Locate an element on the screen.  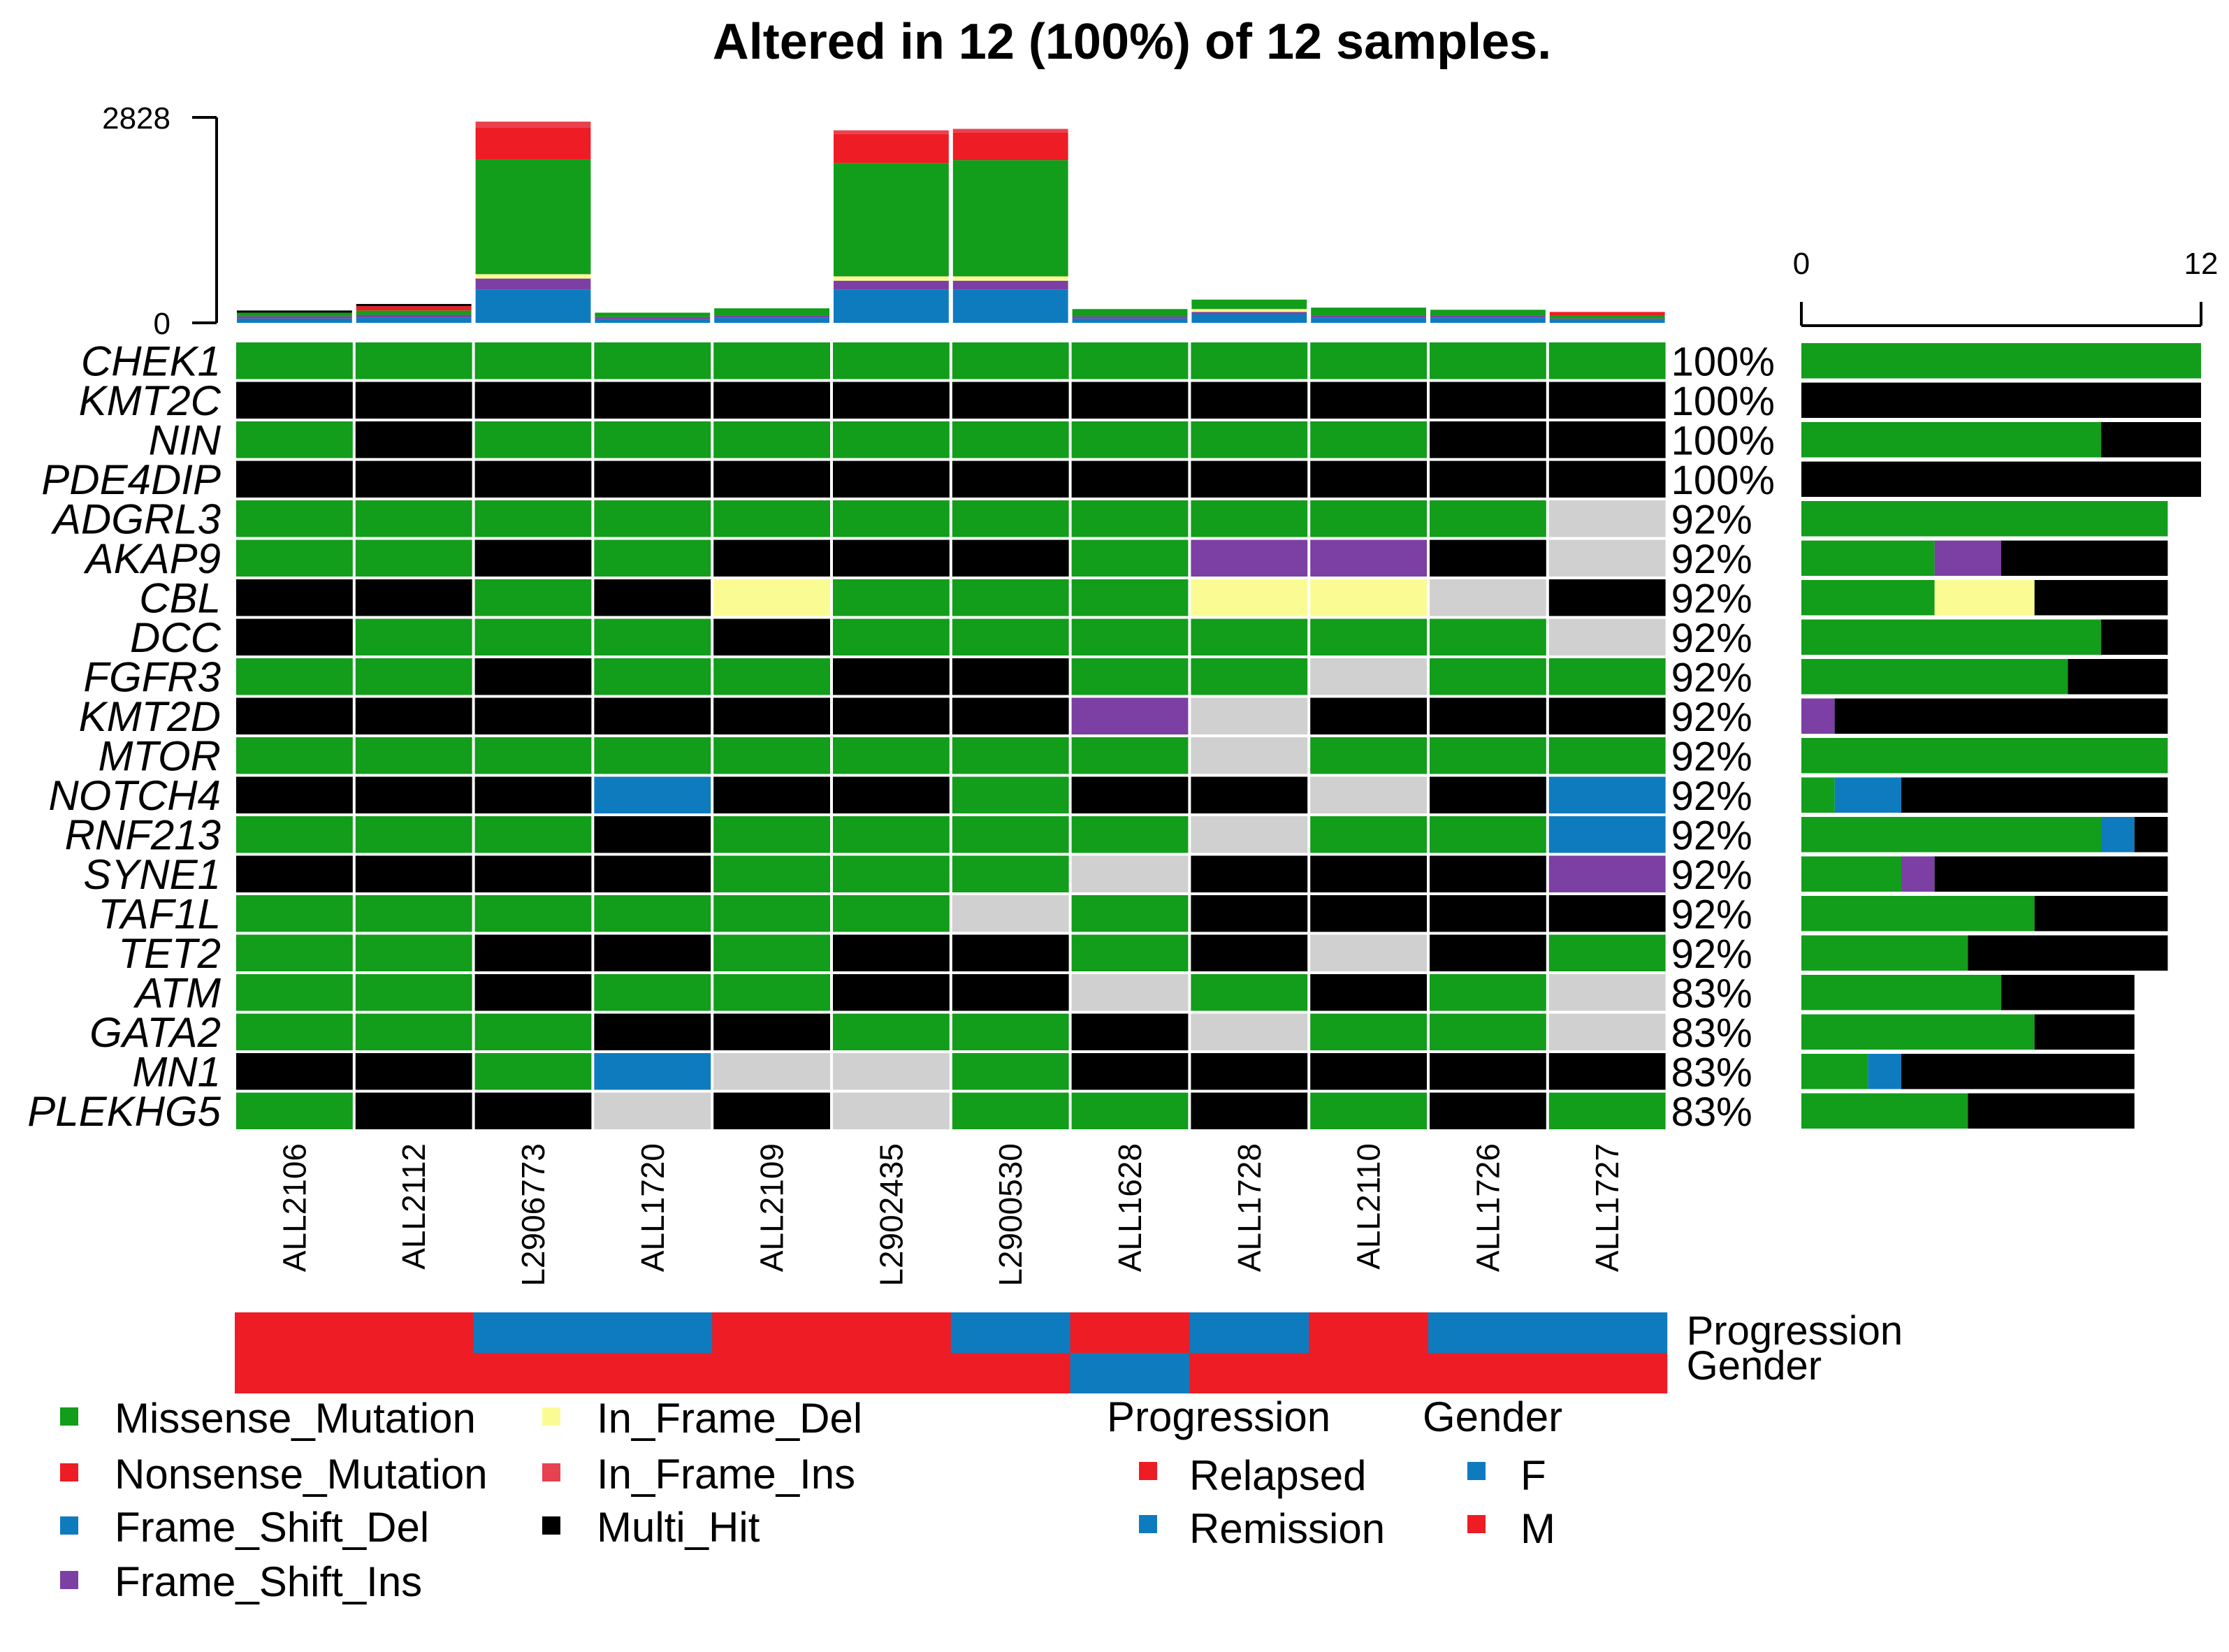
cell-fgfr3-all1727 is located at coordinates (1607, 676).